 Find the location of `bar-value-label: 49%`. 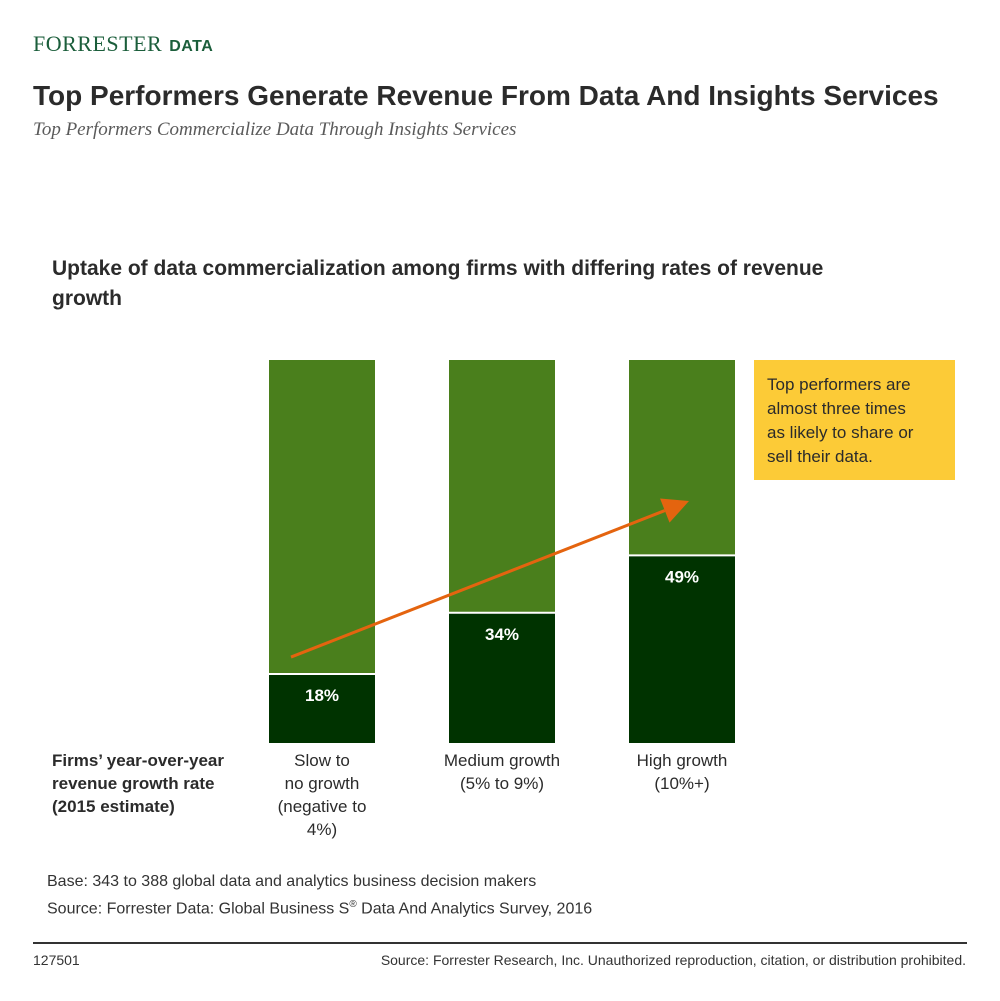

bar-value-label: 49% is located at coordinates (682, 576).